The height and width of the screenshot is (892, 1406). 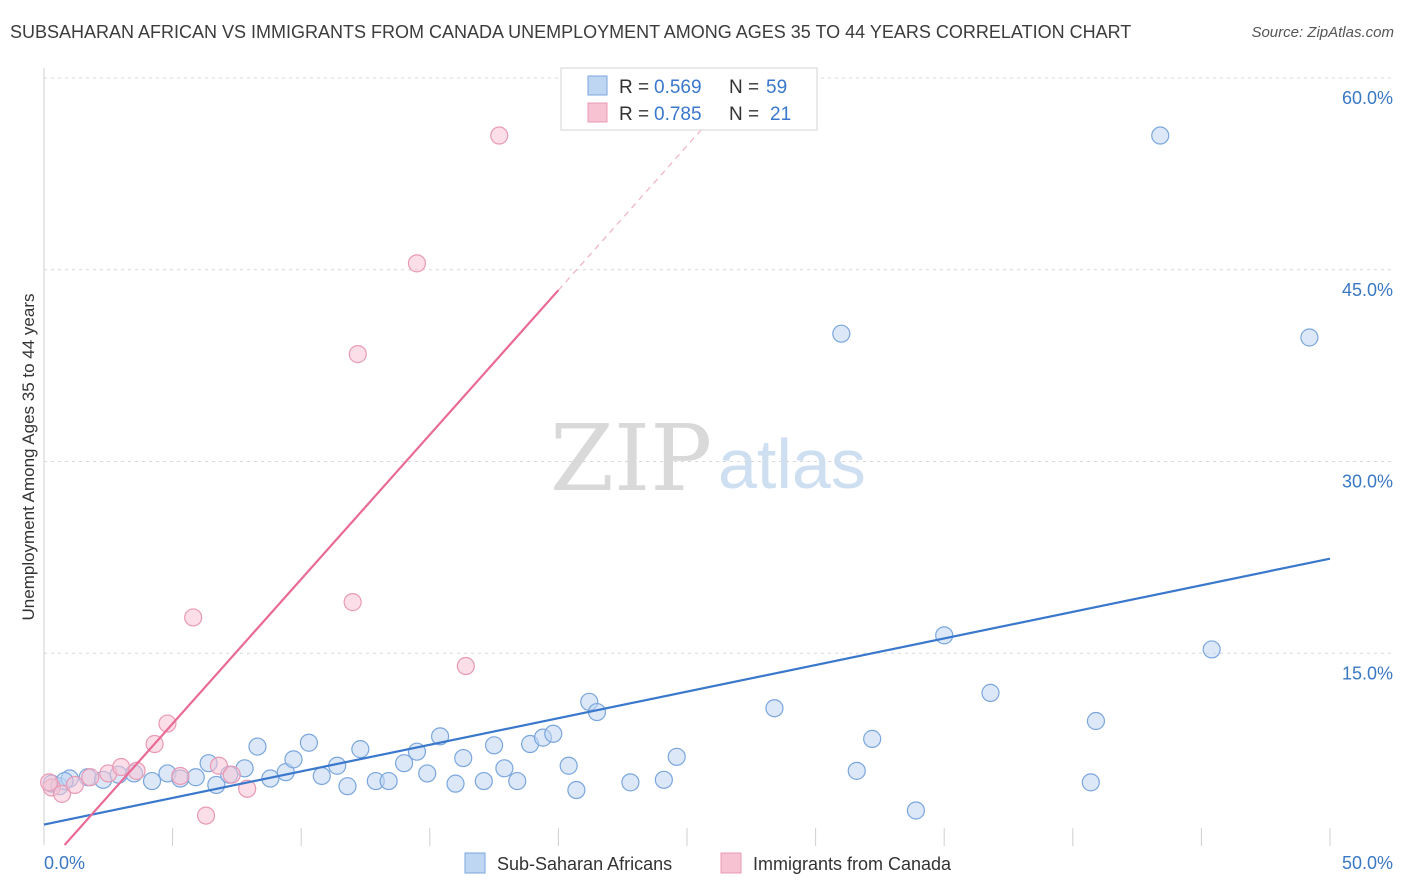 I want to click on x-tick-label-min: 0.0%, so click(x=64, y=863).